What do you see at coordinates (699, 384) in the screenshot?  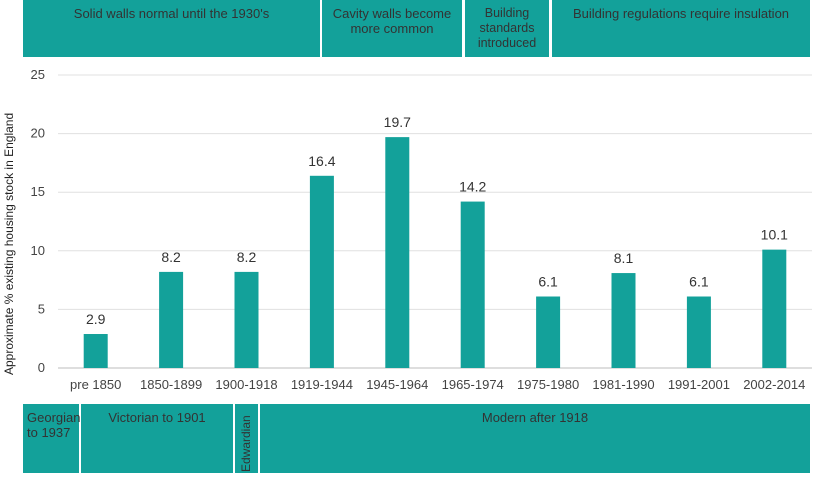 I see `x-tick-label: 1991-2001` at bounding box center [699, 384].